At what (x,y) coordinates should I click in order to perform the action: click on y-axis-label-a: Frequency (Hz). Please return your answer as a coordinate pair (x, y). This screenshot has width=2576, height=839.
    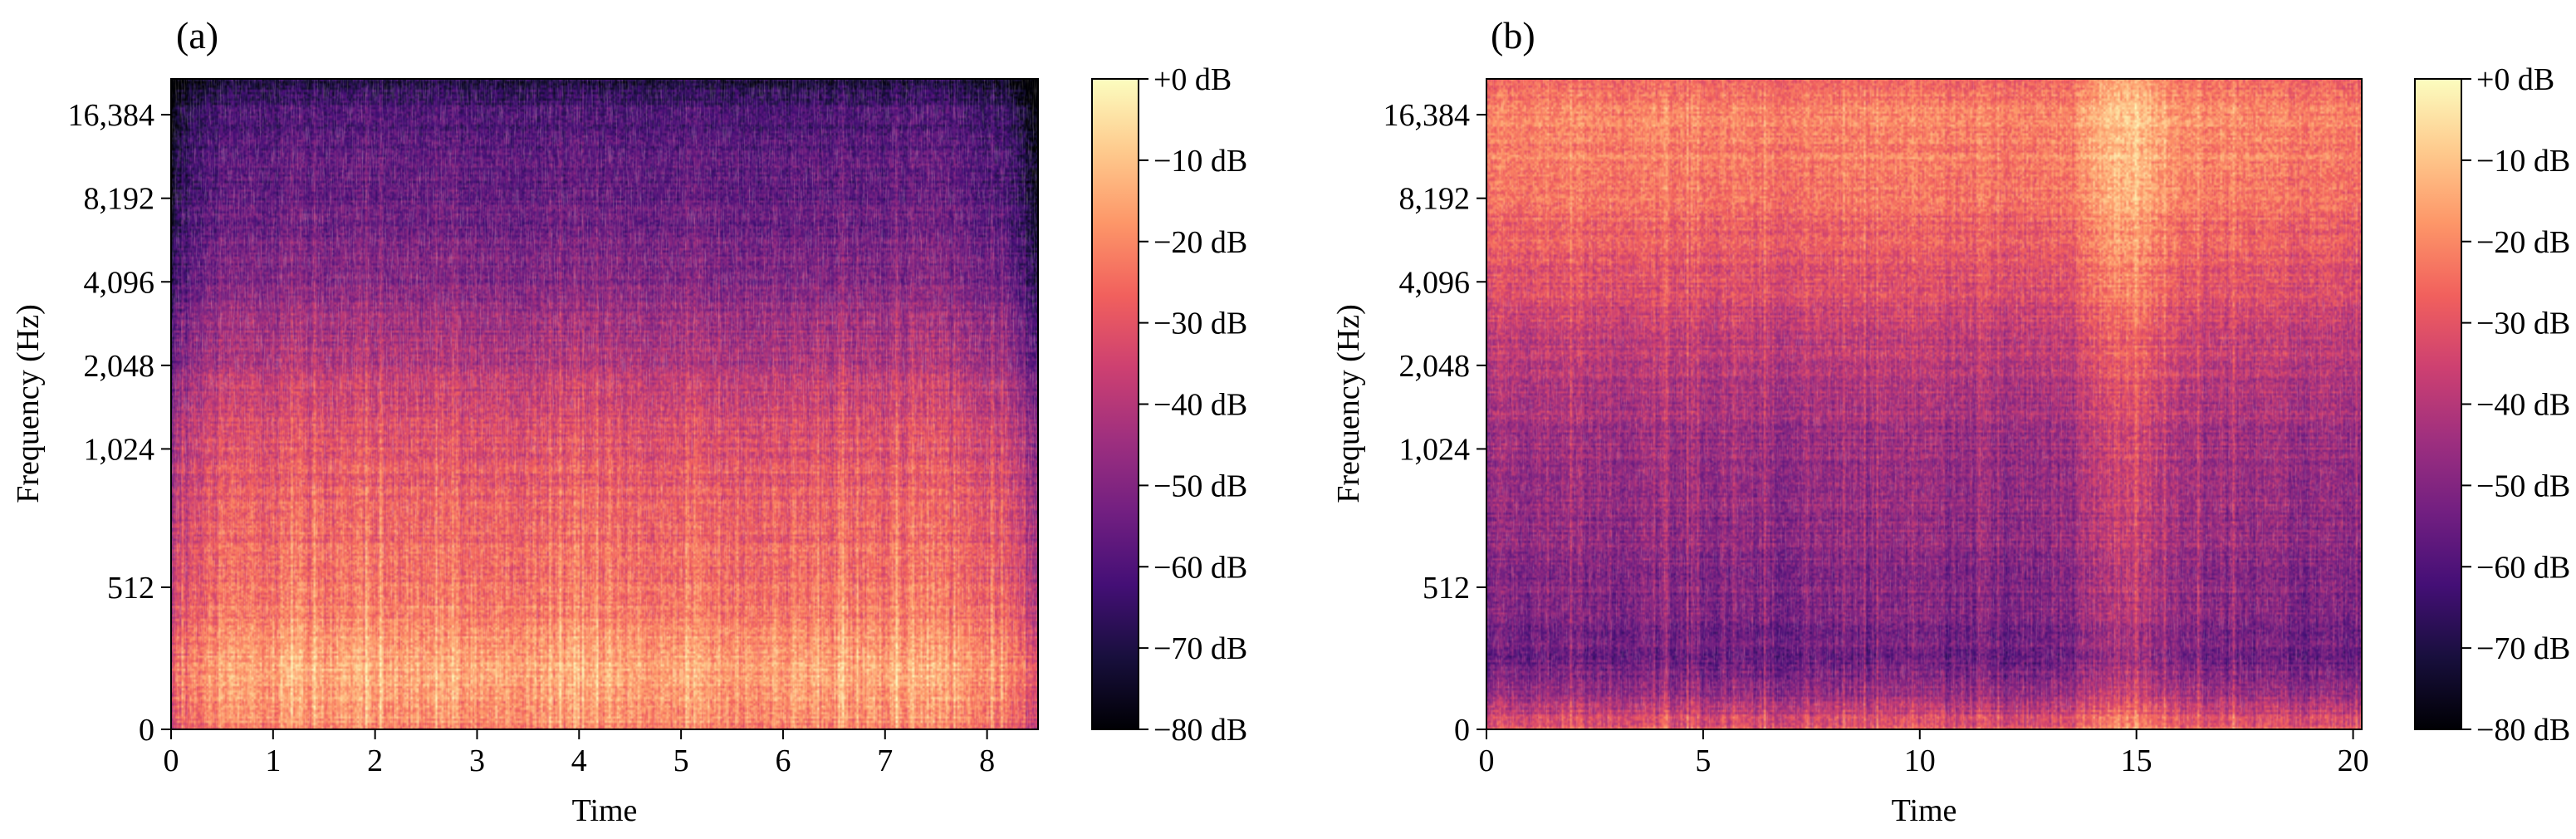
    Looking at the image, I should click on (29, 403).